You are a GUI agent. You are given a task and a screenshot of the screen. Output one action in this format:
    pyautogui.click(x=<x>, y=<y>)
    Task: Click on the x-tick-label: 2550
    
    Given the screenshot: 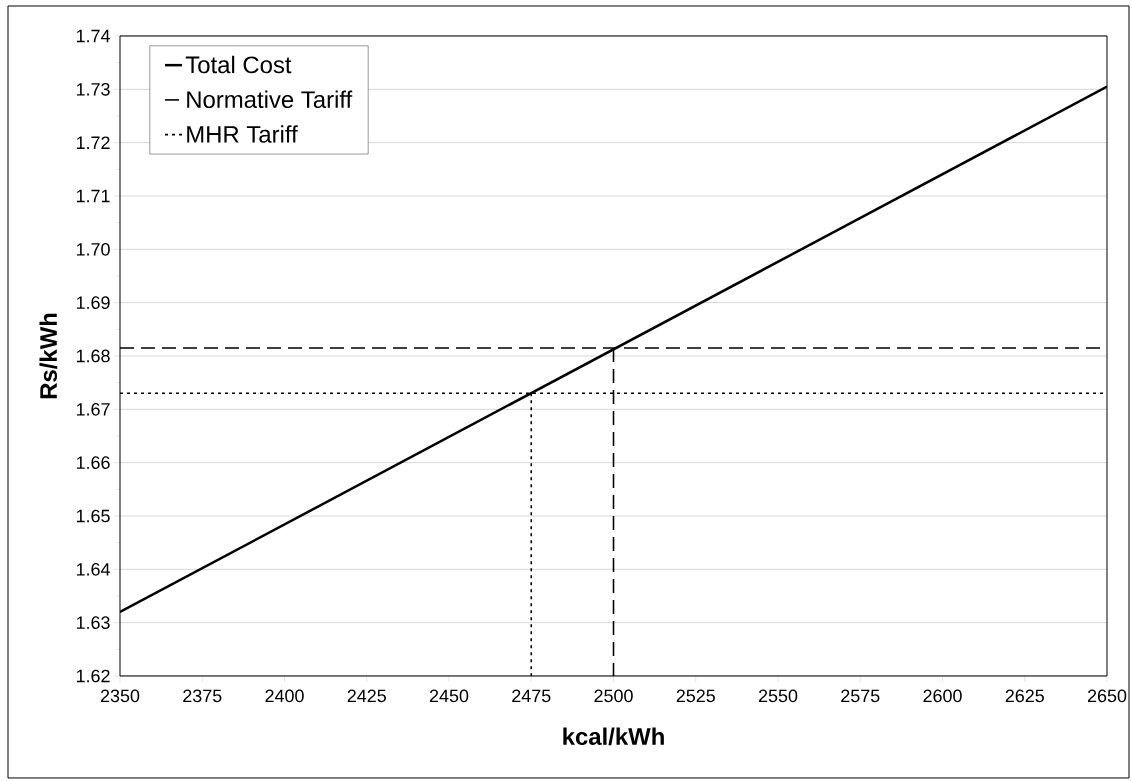 What is the action you would take?
    pyautogui.click(x=778, y=696)
    